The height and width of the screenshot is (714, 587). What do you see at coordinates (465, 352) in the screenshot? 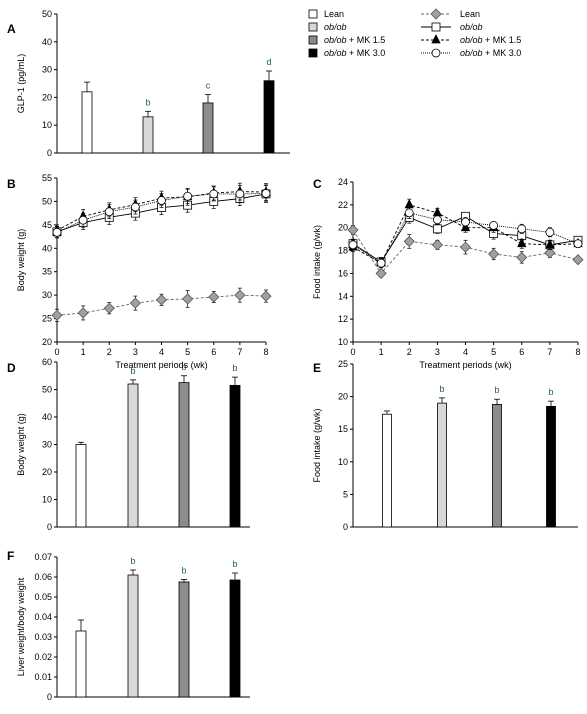
I see `x-tick-label-C: 4` at bounding box center [465, 352].